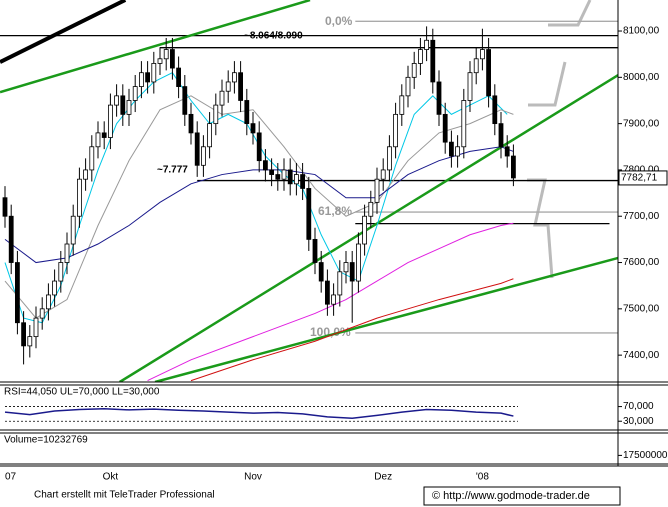 The width and height of the screenshot is (668, 507). What do you see at coordinates (339, 21) in the screenshot?
I see `annotation: 0,0%` at bounding box center [339, 21].